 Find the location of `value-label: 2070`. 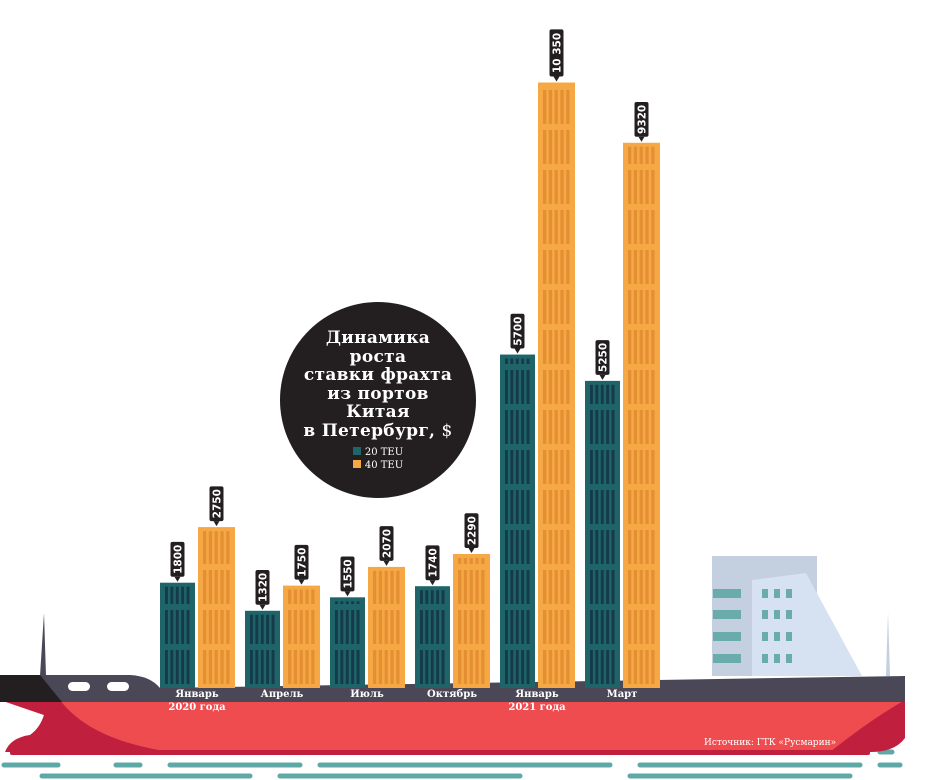

value-label: 2070 is located at coordinates (387, 543).